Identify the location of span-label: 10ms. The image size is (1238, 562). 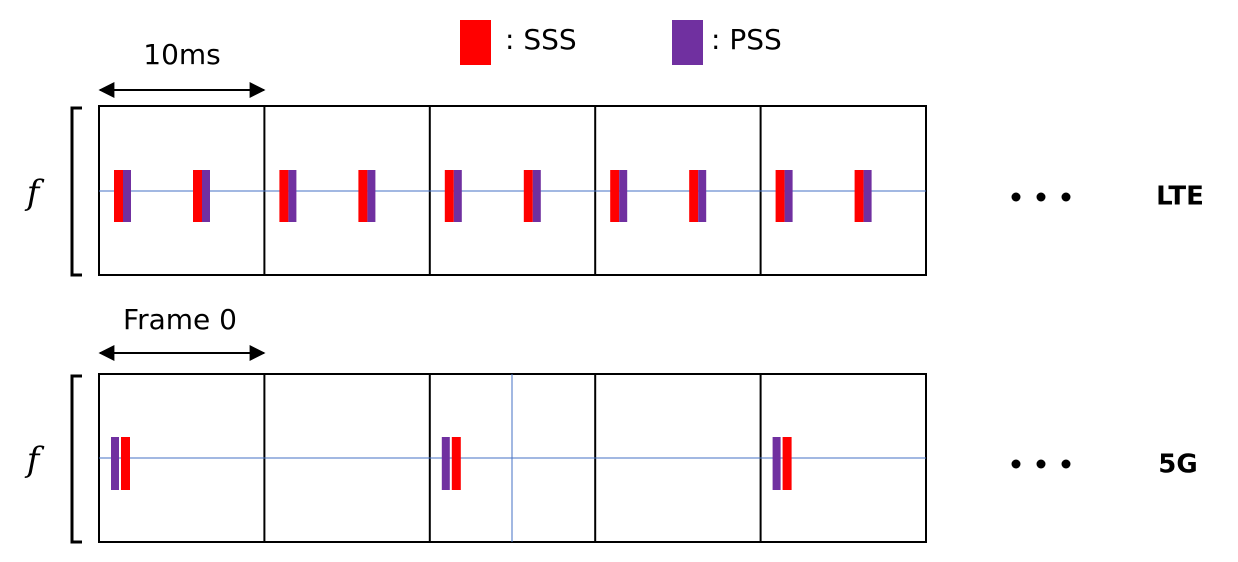
(182, 54).